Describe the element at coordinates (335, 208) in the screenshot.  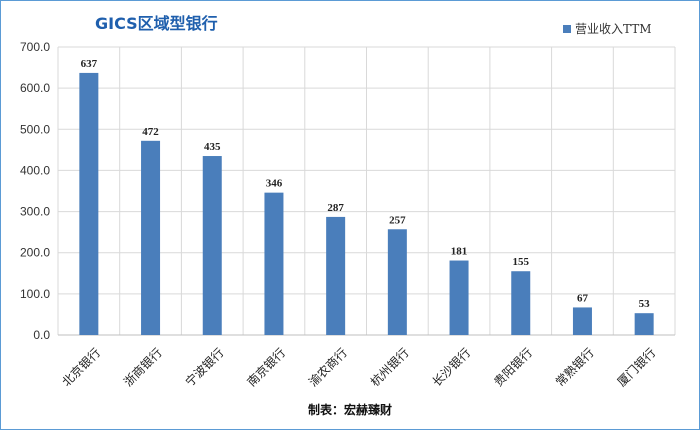
I see `data-label: 287` at that location.